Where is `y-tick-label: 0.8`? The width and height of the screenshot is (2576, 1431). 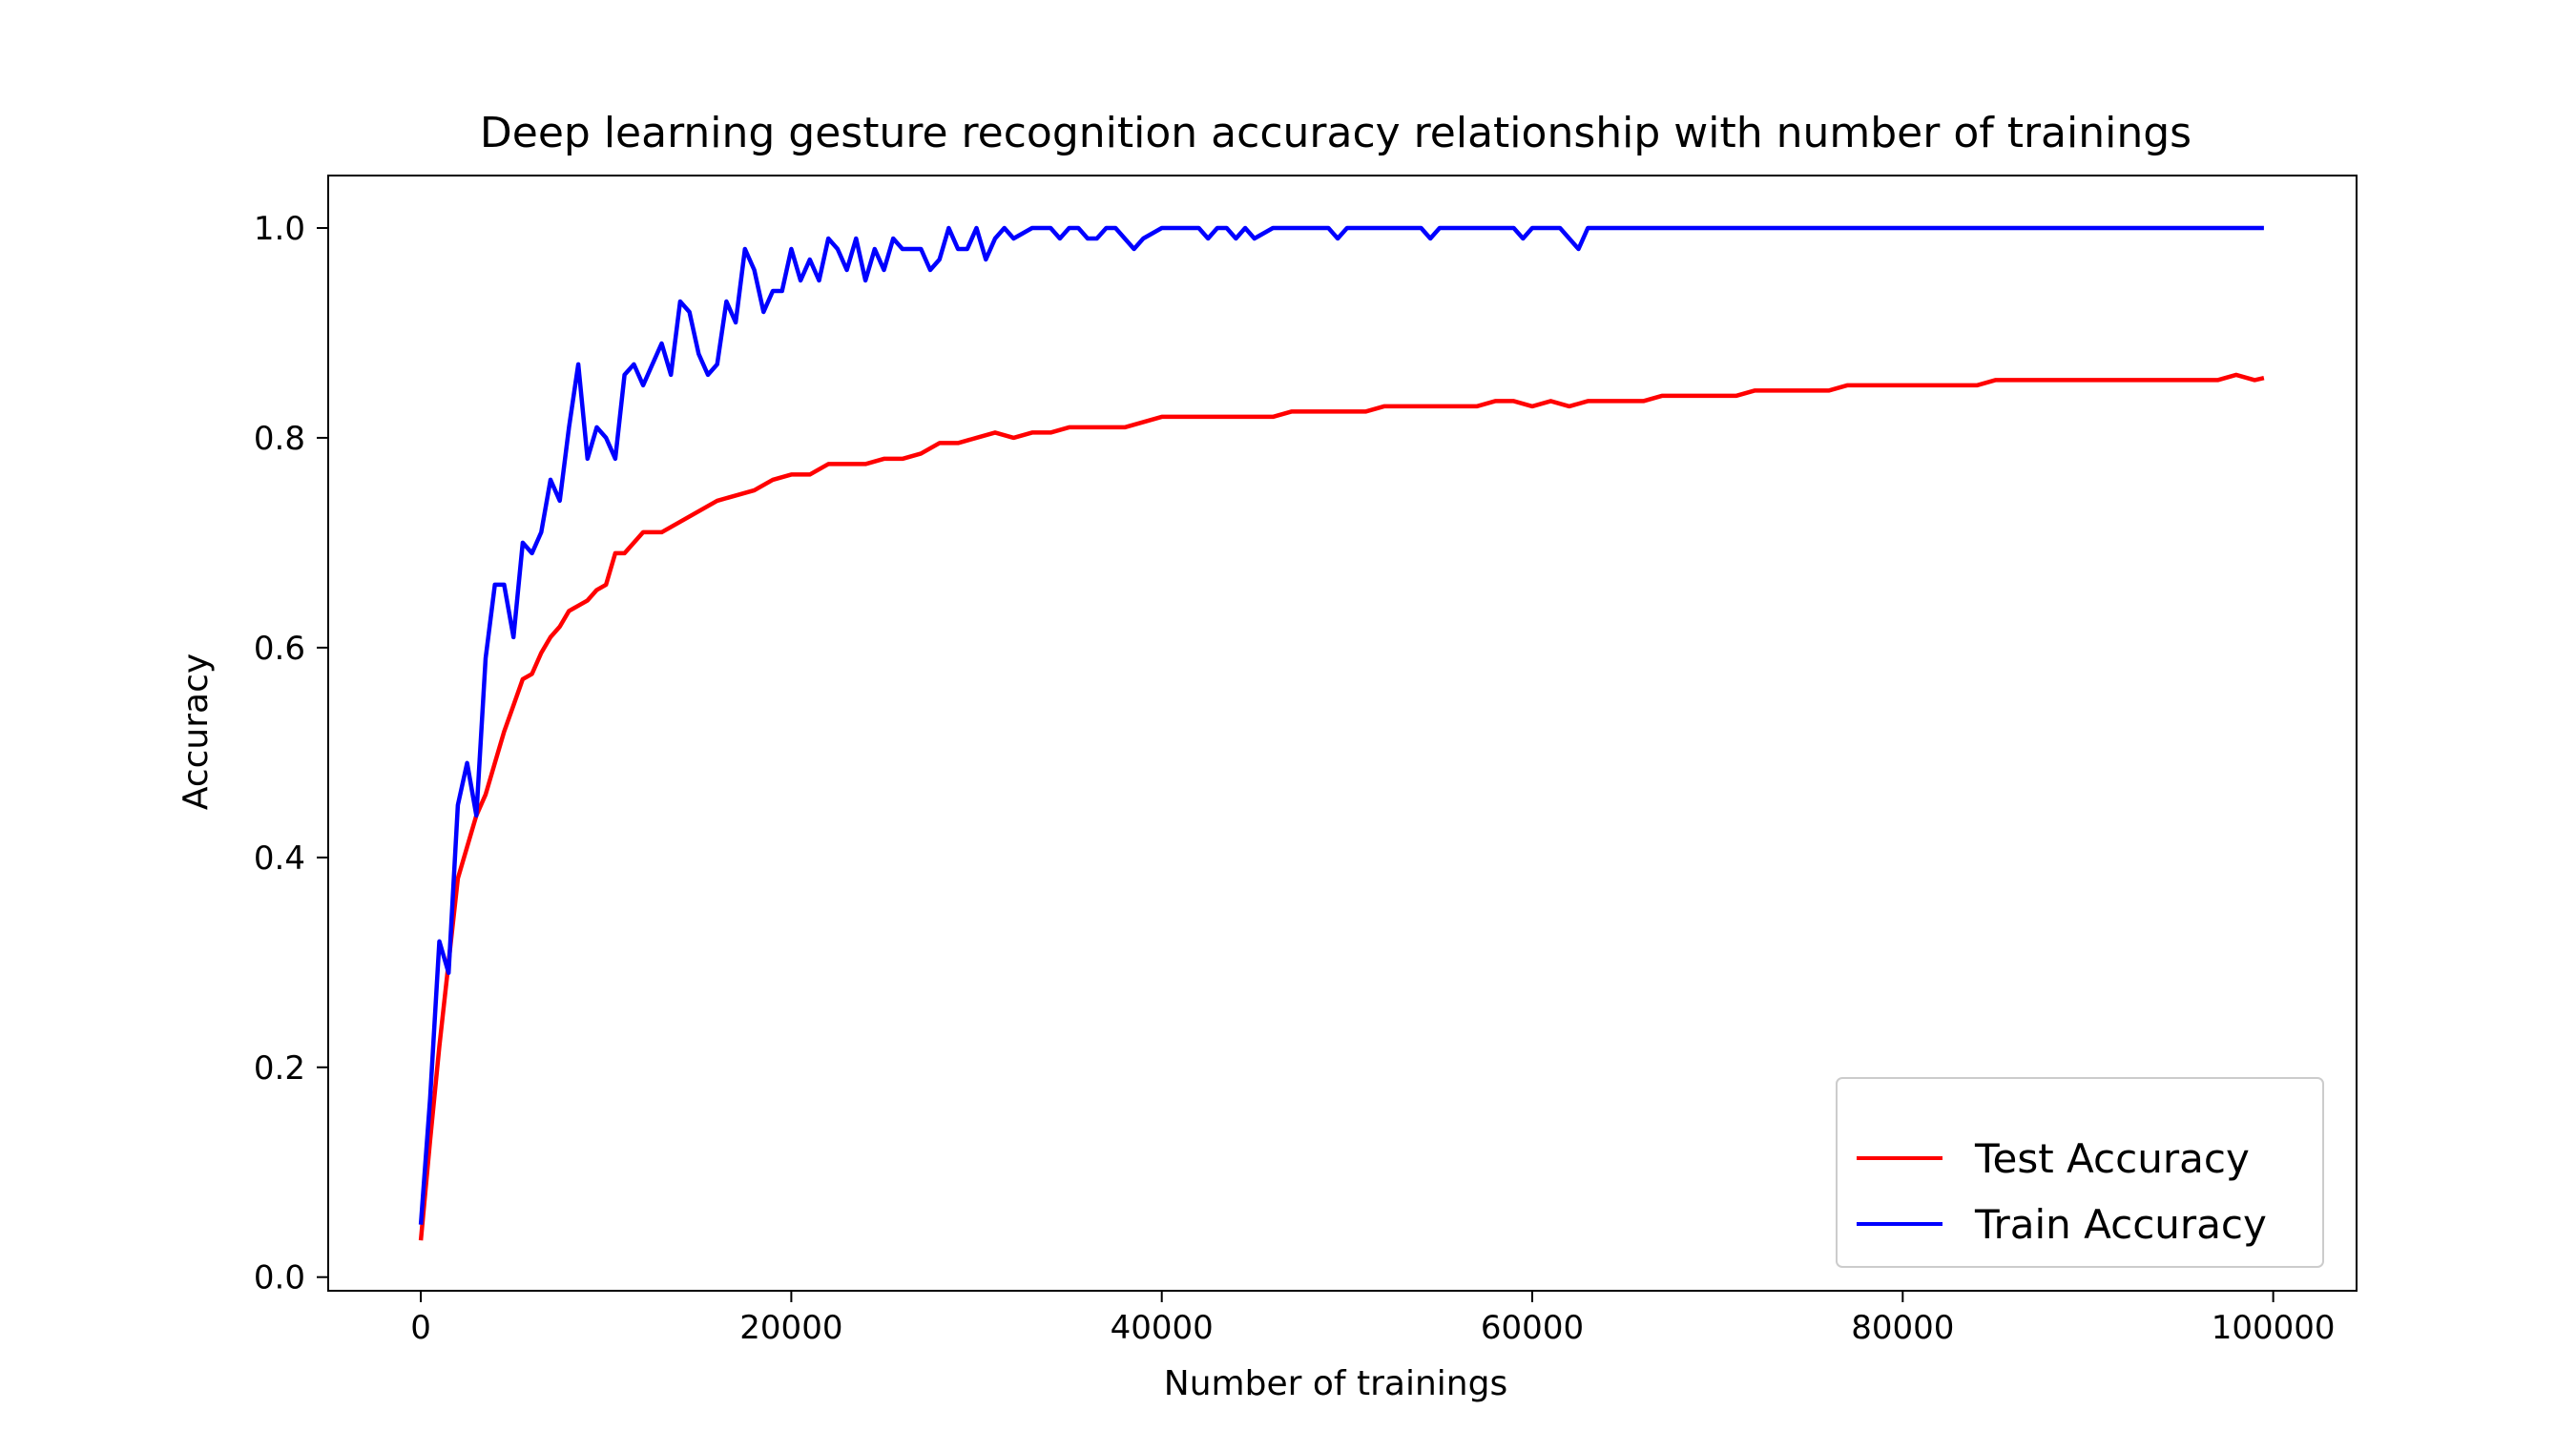
y-tick-label: 0.8 is located at coordinates (279, 439).